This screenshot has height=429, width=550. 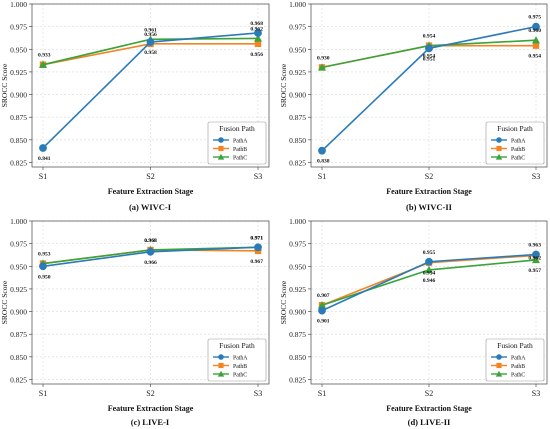 I want to click on data-label-PathC: 0.907, so click(x=323, y=296).